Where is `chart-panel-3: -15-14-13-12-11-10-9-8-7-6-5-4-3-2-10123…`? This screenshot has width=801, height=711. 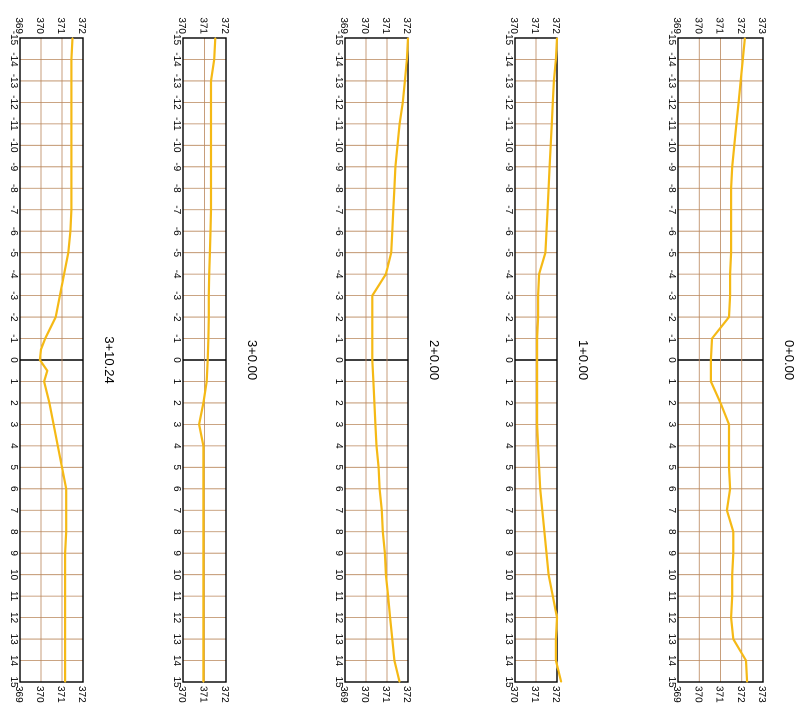 chart-panel-3: -15-14-13-12-11-10-9-8-7-6-5-4-3-2-10123… is located at coordinates (215, 360).